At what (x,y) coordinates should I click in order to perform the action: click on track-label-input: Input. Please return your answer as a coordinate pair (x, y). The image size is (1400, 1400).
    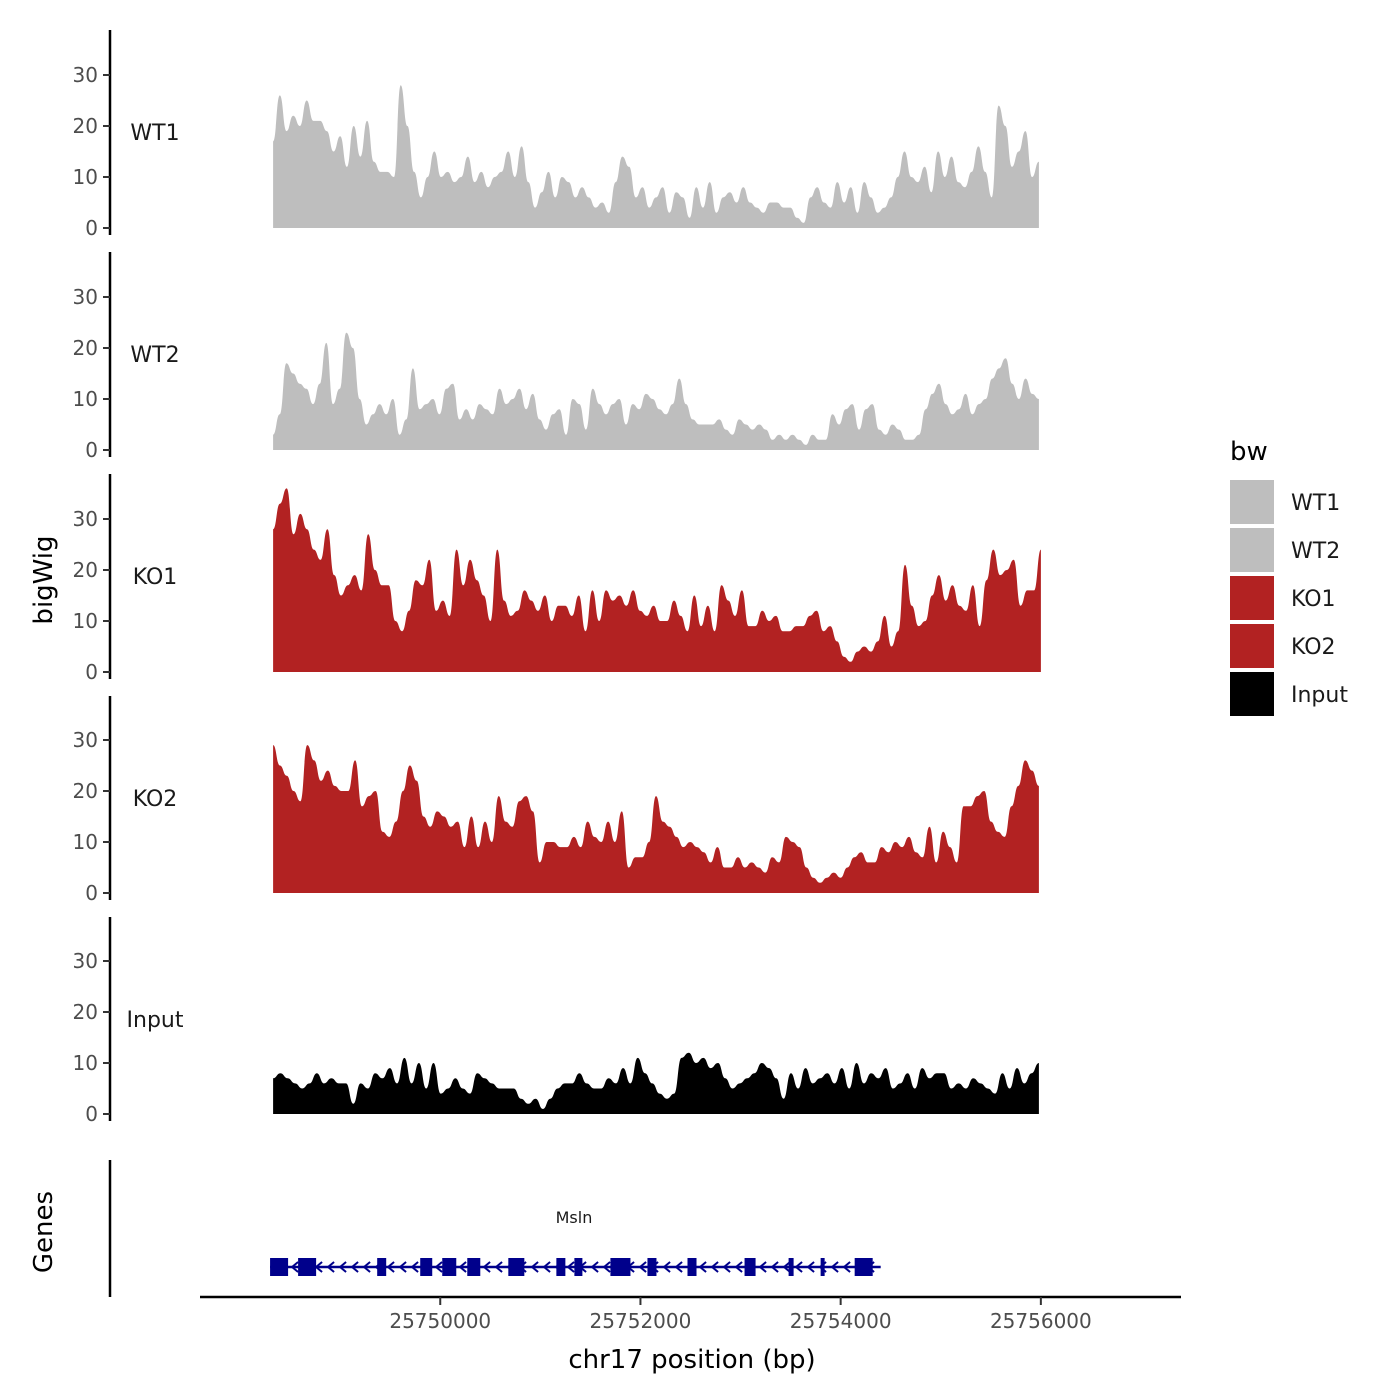
    Looking at the image, I should click on (155, 1020).